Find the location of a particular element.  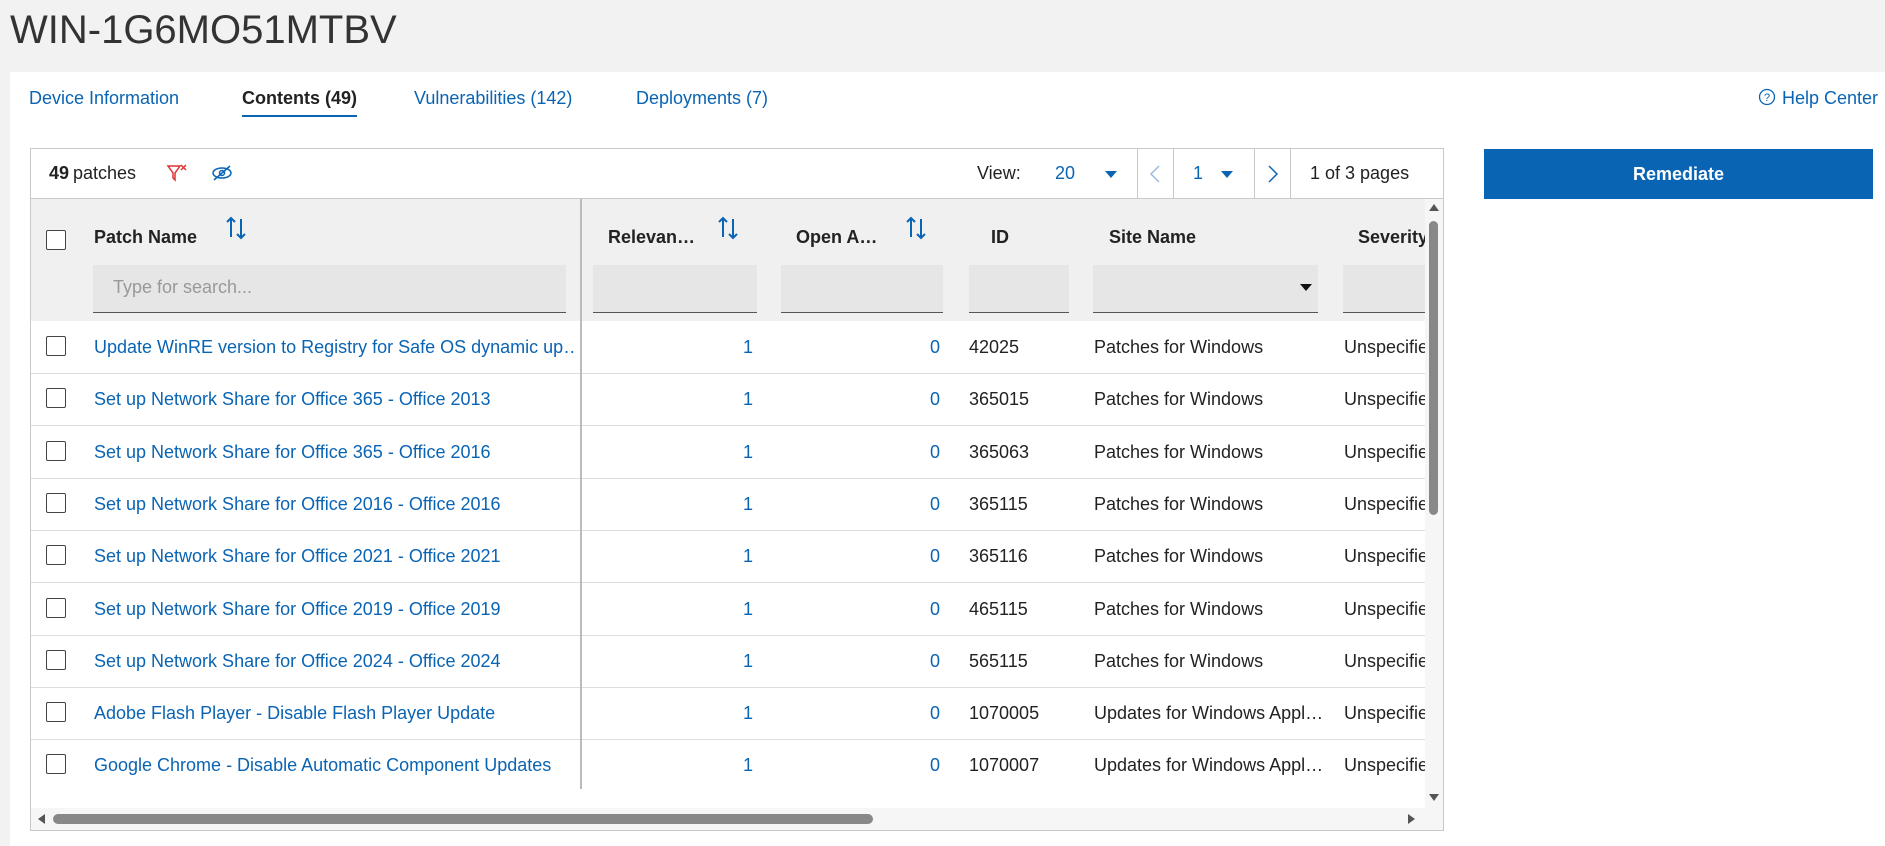

horizontal-scrollbar is located at coordinates (737, 819).